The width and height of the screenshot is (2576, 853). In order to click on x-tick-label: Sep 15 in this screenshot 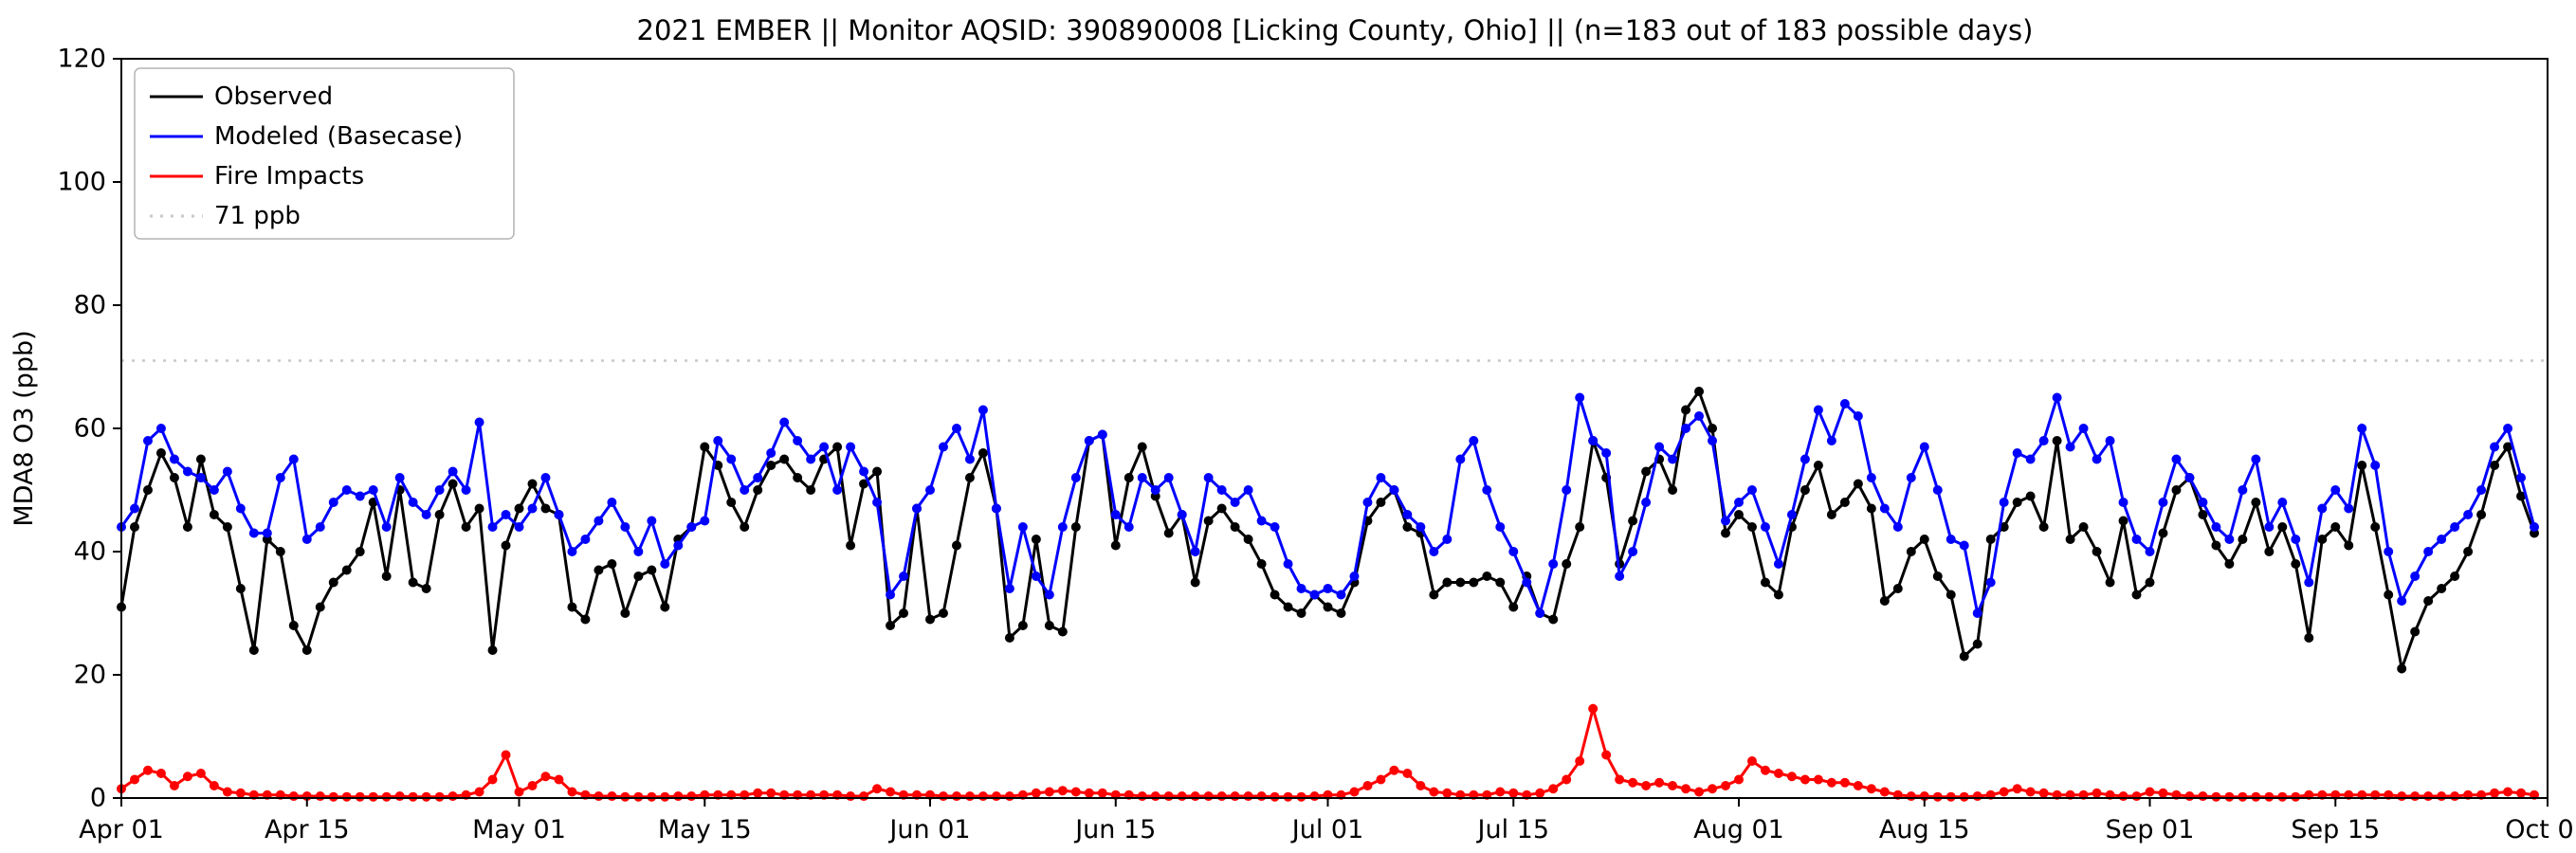, I will do `click(2335, 829)`.